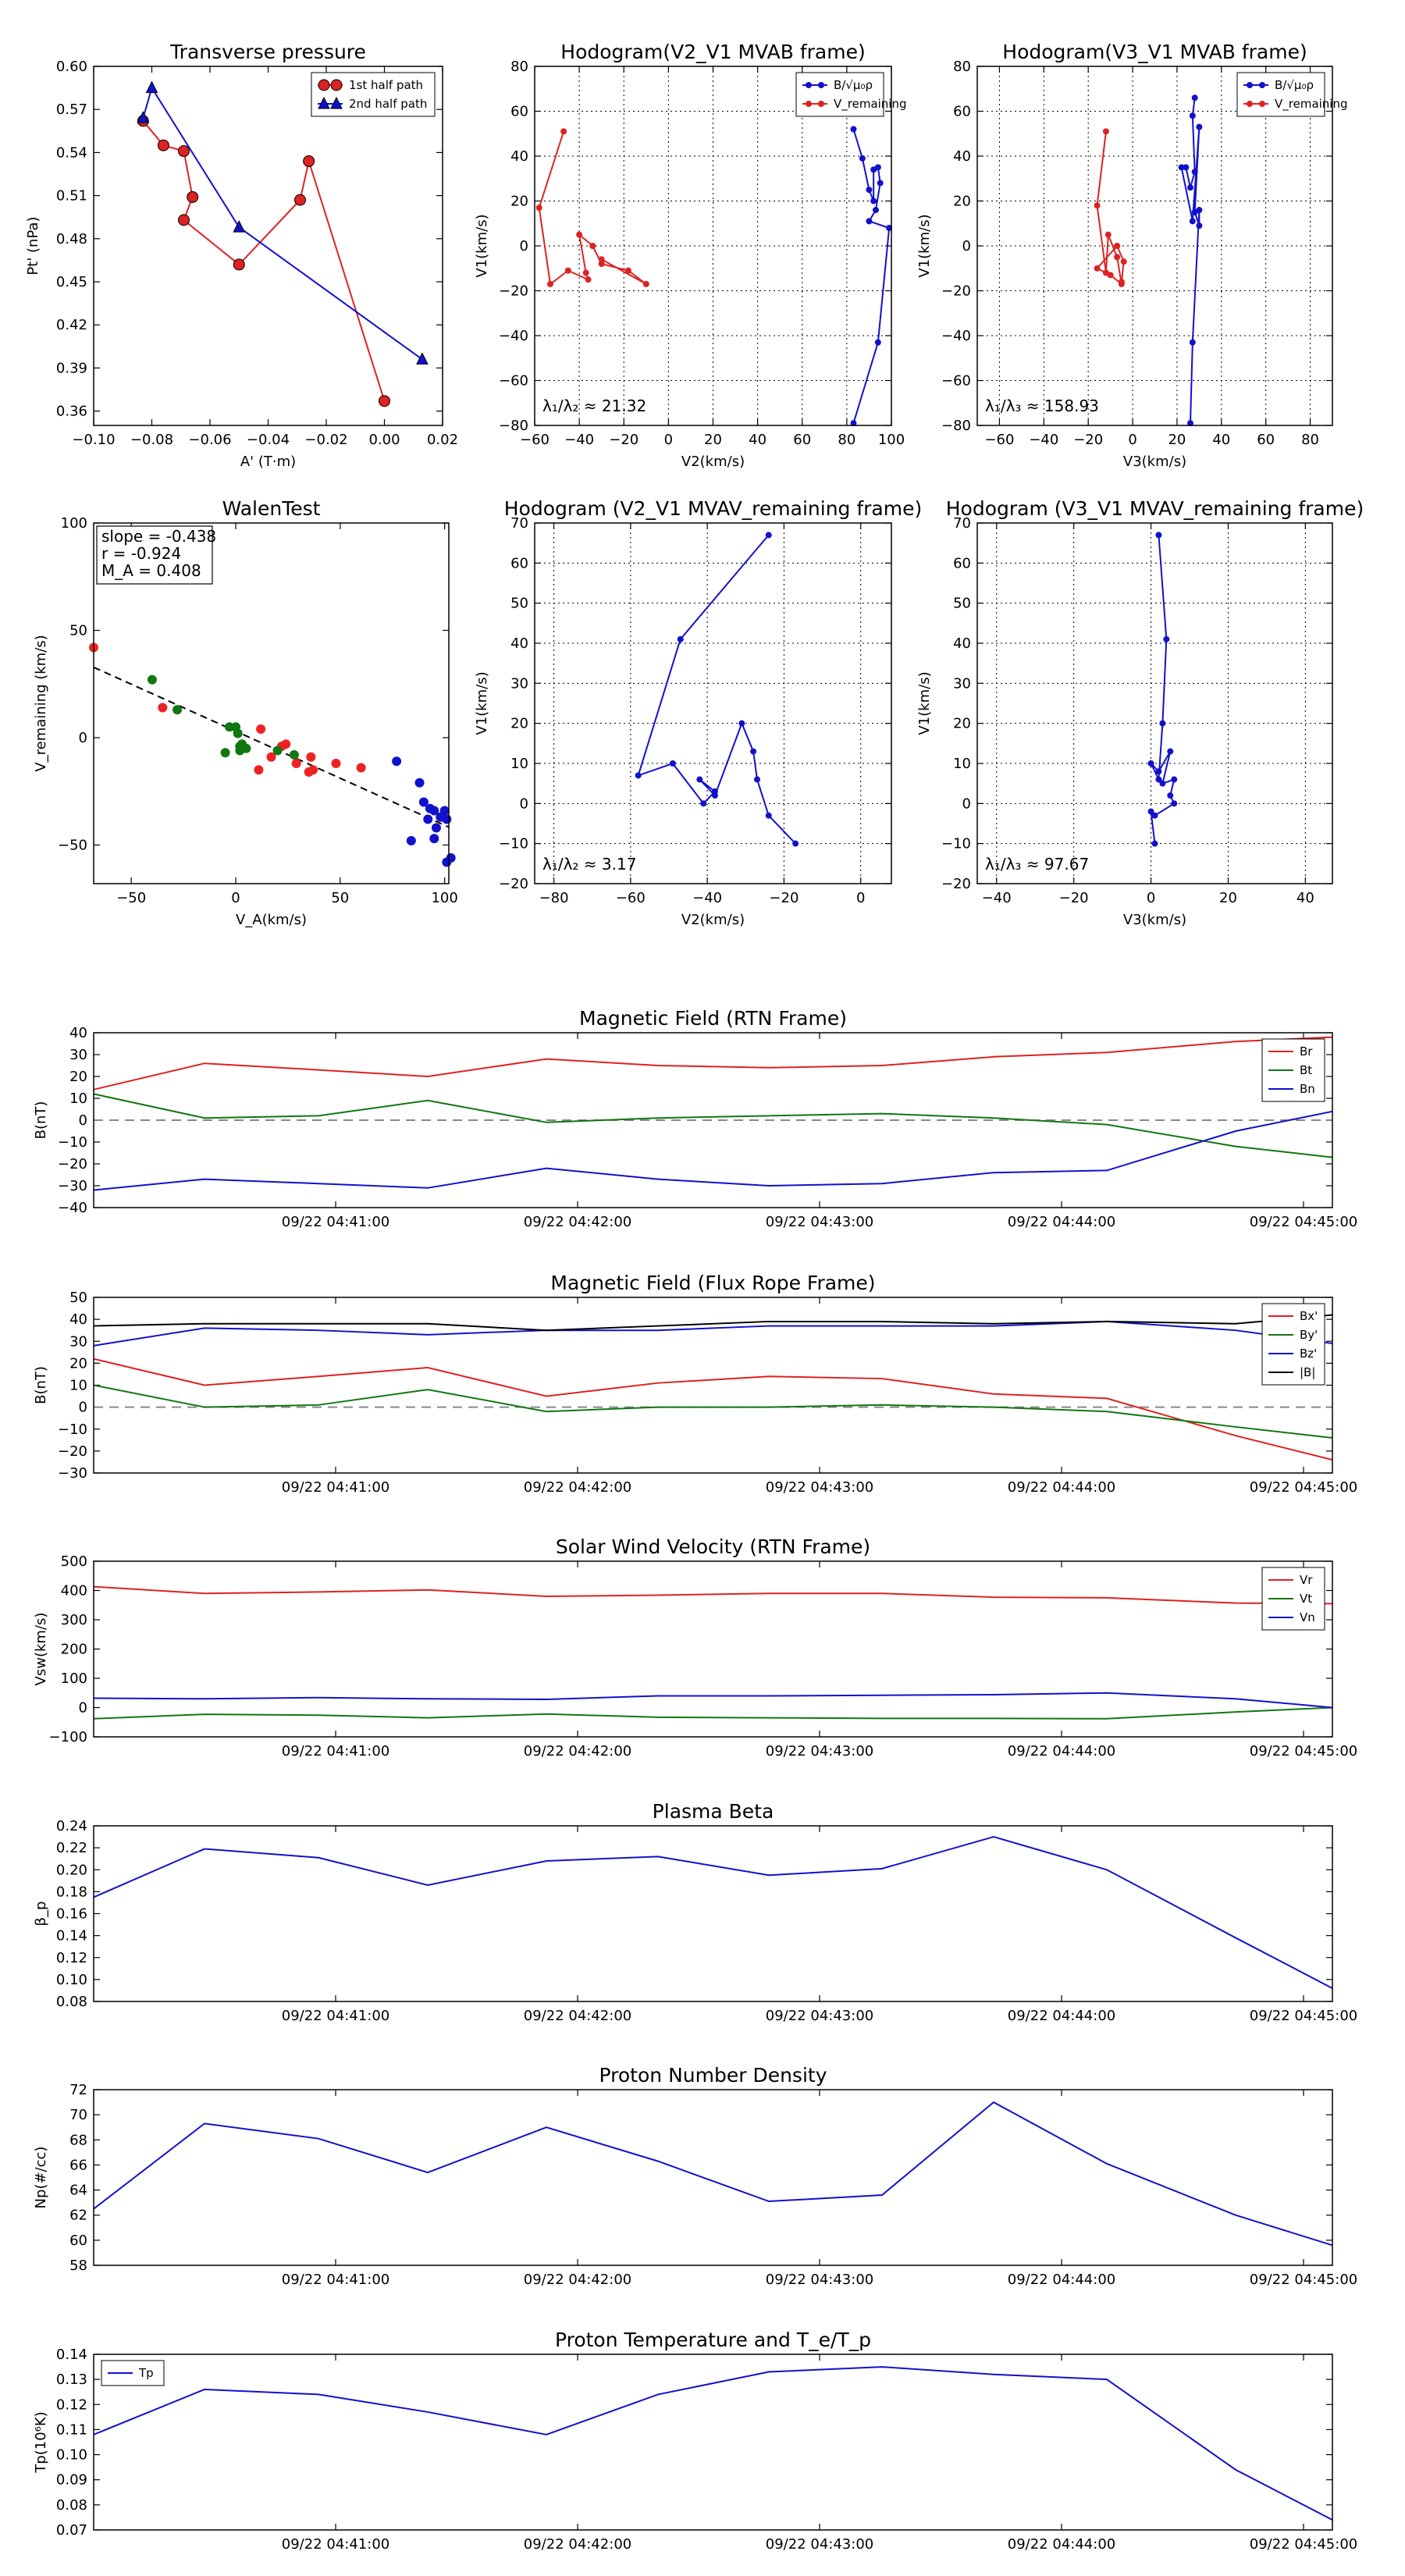 The height and width of the screenshot is (2576, 1405). What do you see at coordinates (714, 508) in the screenshot?
I see `chart-title: Hodogram (V2_V1 MVAV_remaining frame)` at bounding box center [714, 508].